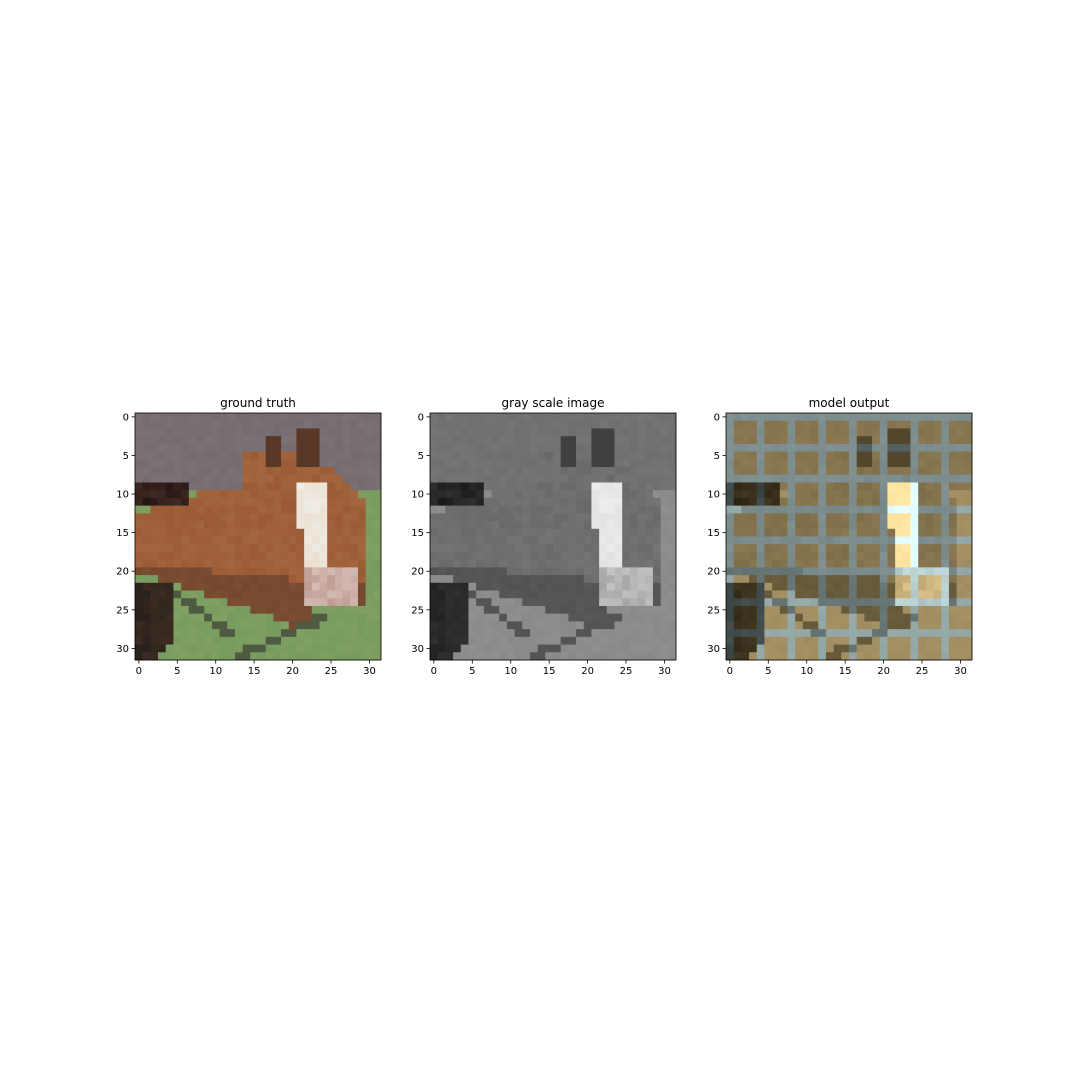  I want to click on x-tick-label: 30, so click(664, 671).